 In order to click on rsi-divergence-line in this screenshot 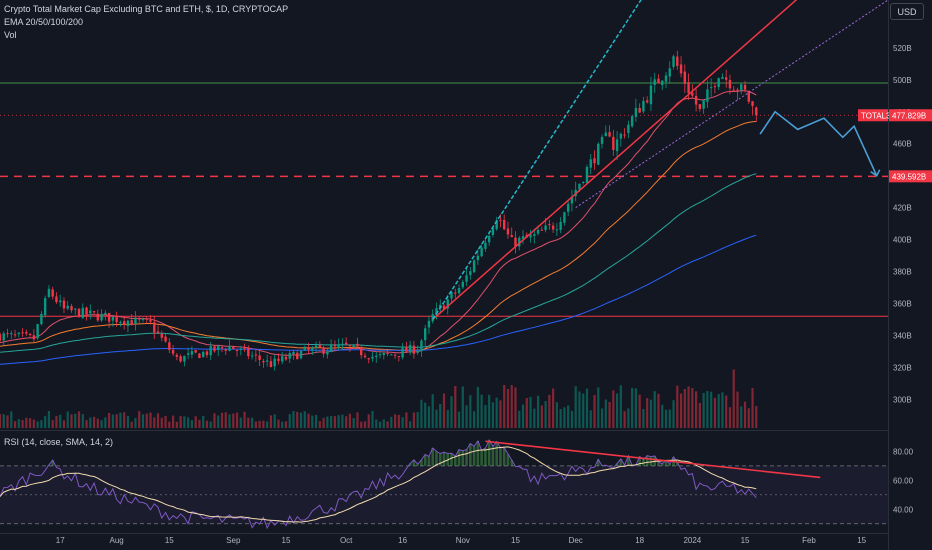, I will do `click(653, 459)`.